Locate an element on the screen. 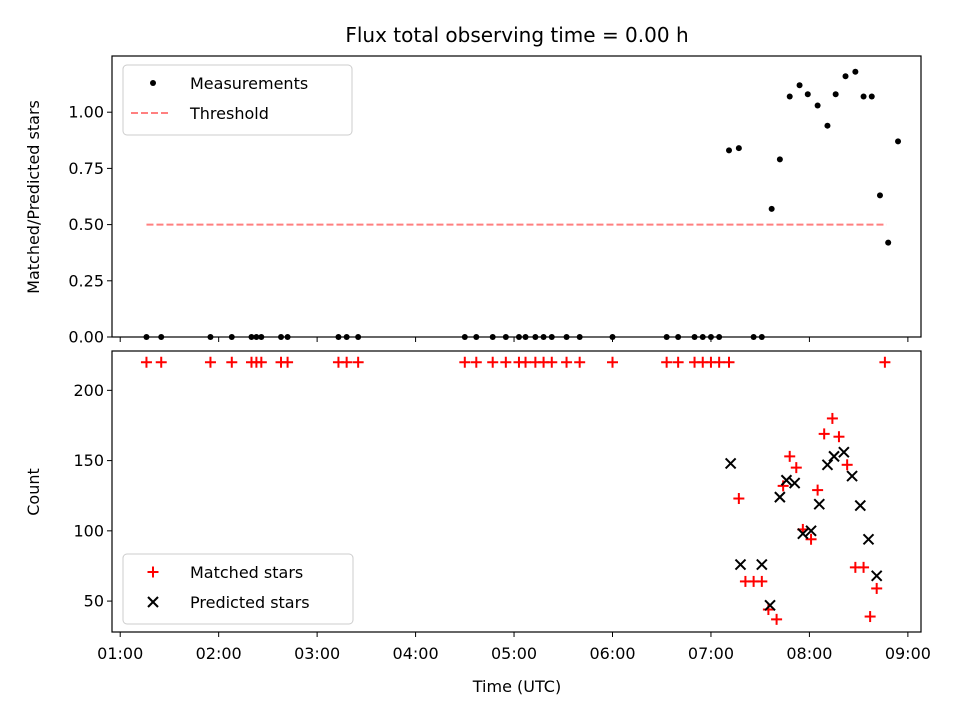 The width and height of the screenshot is (960, 720). y-tick-label: 0.50 is located at coordinates (86, 224).